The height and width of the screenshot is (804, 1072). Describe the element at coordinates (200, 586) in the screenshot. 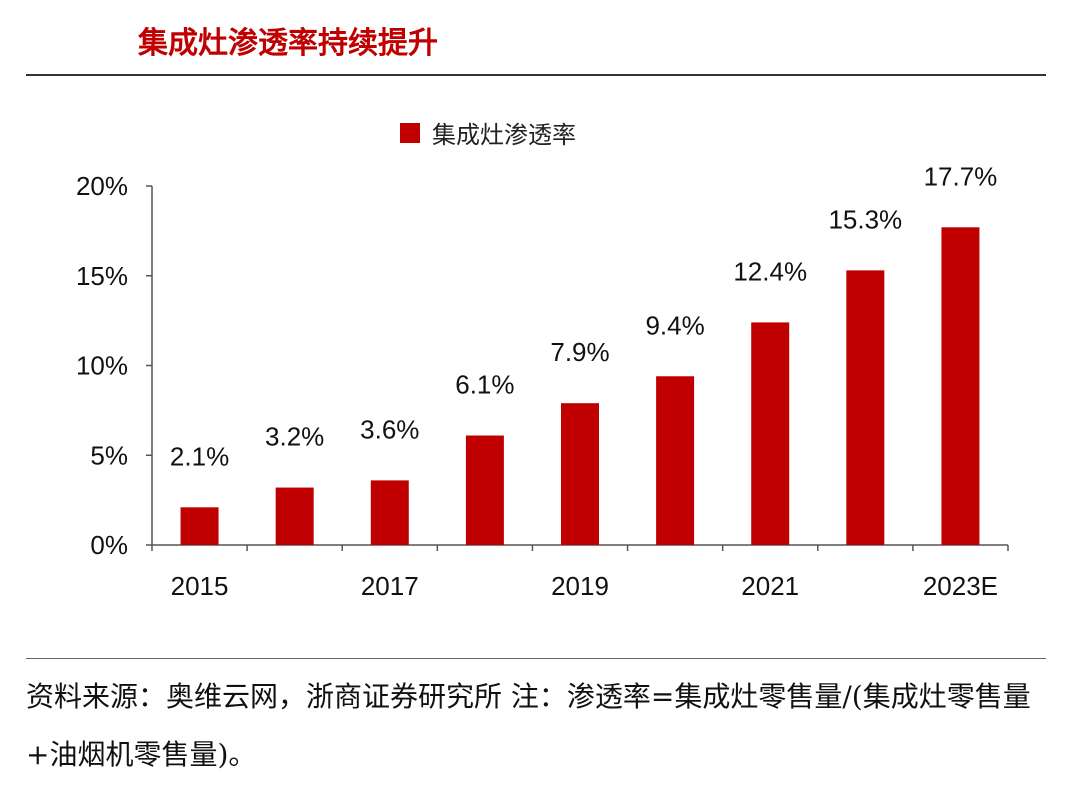

I see `x-tick-label: 2015` at that location.